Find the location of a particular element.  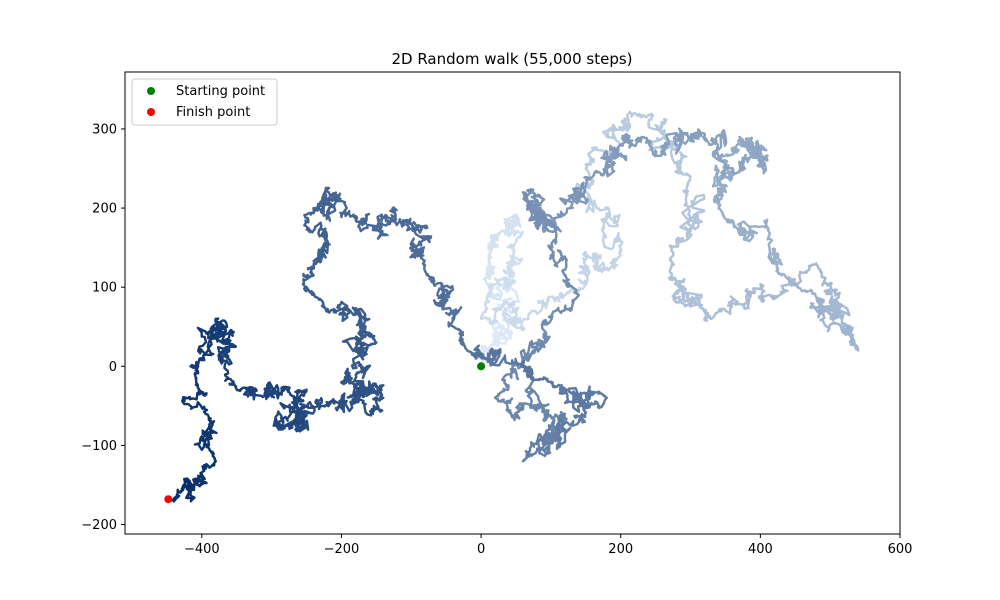

legend-start-label: Starting point is located at coordinates (220, 91).